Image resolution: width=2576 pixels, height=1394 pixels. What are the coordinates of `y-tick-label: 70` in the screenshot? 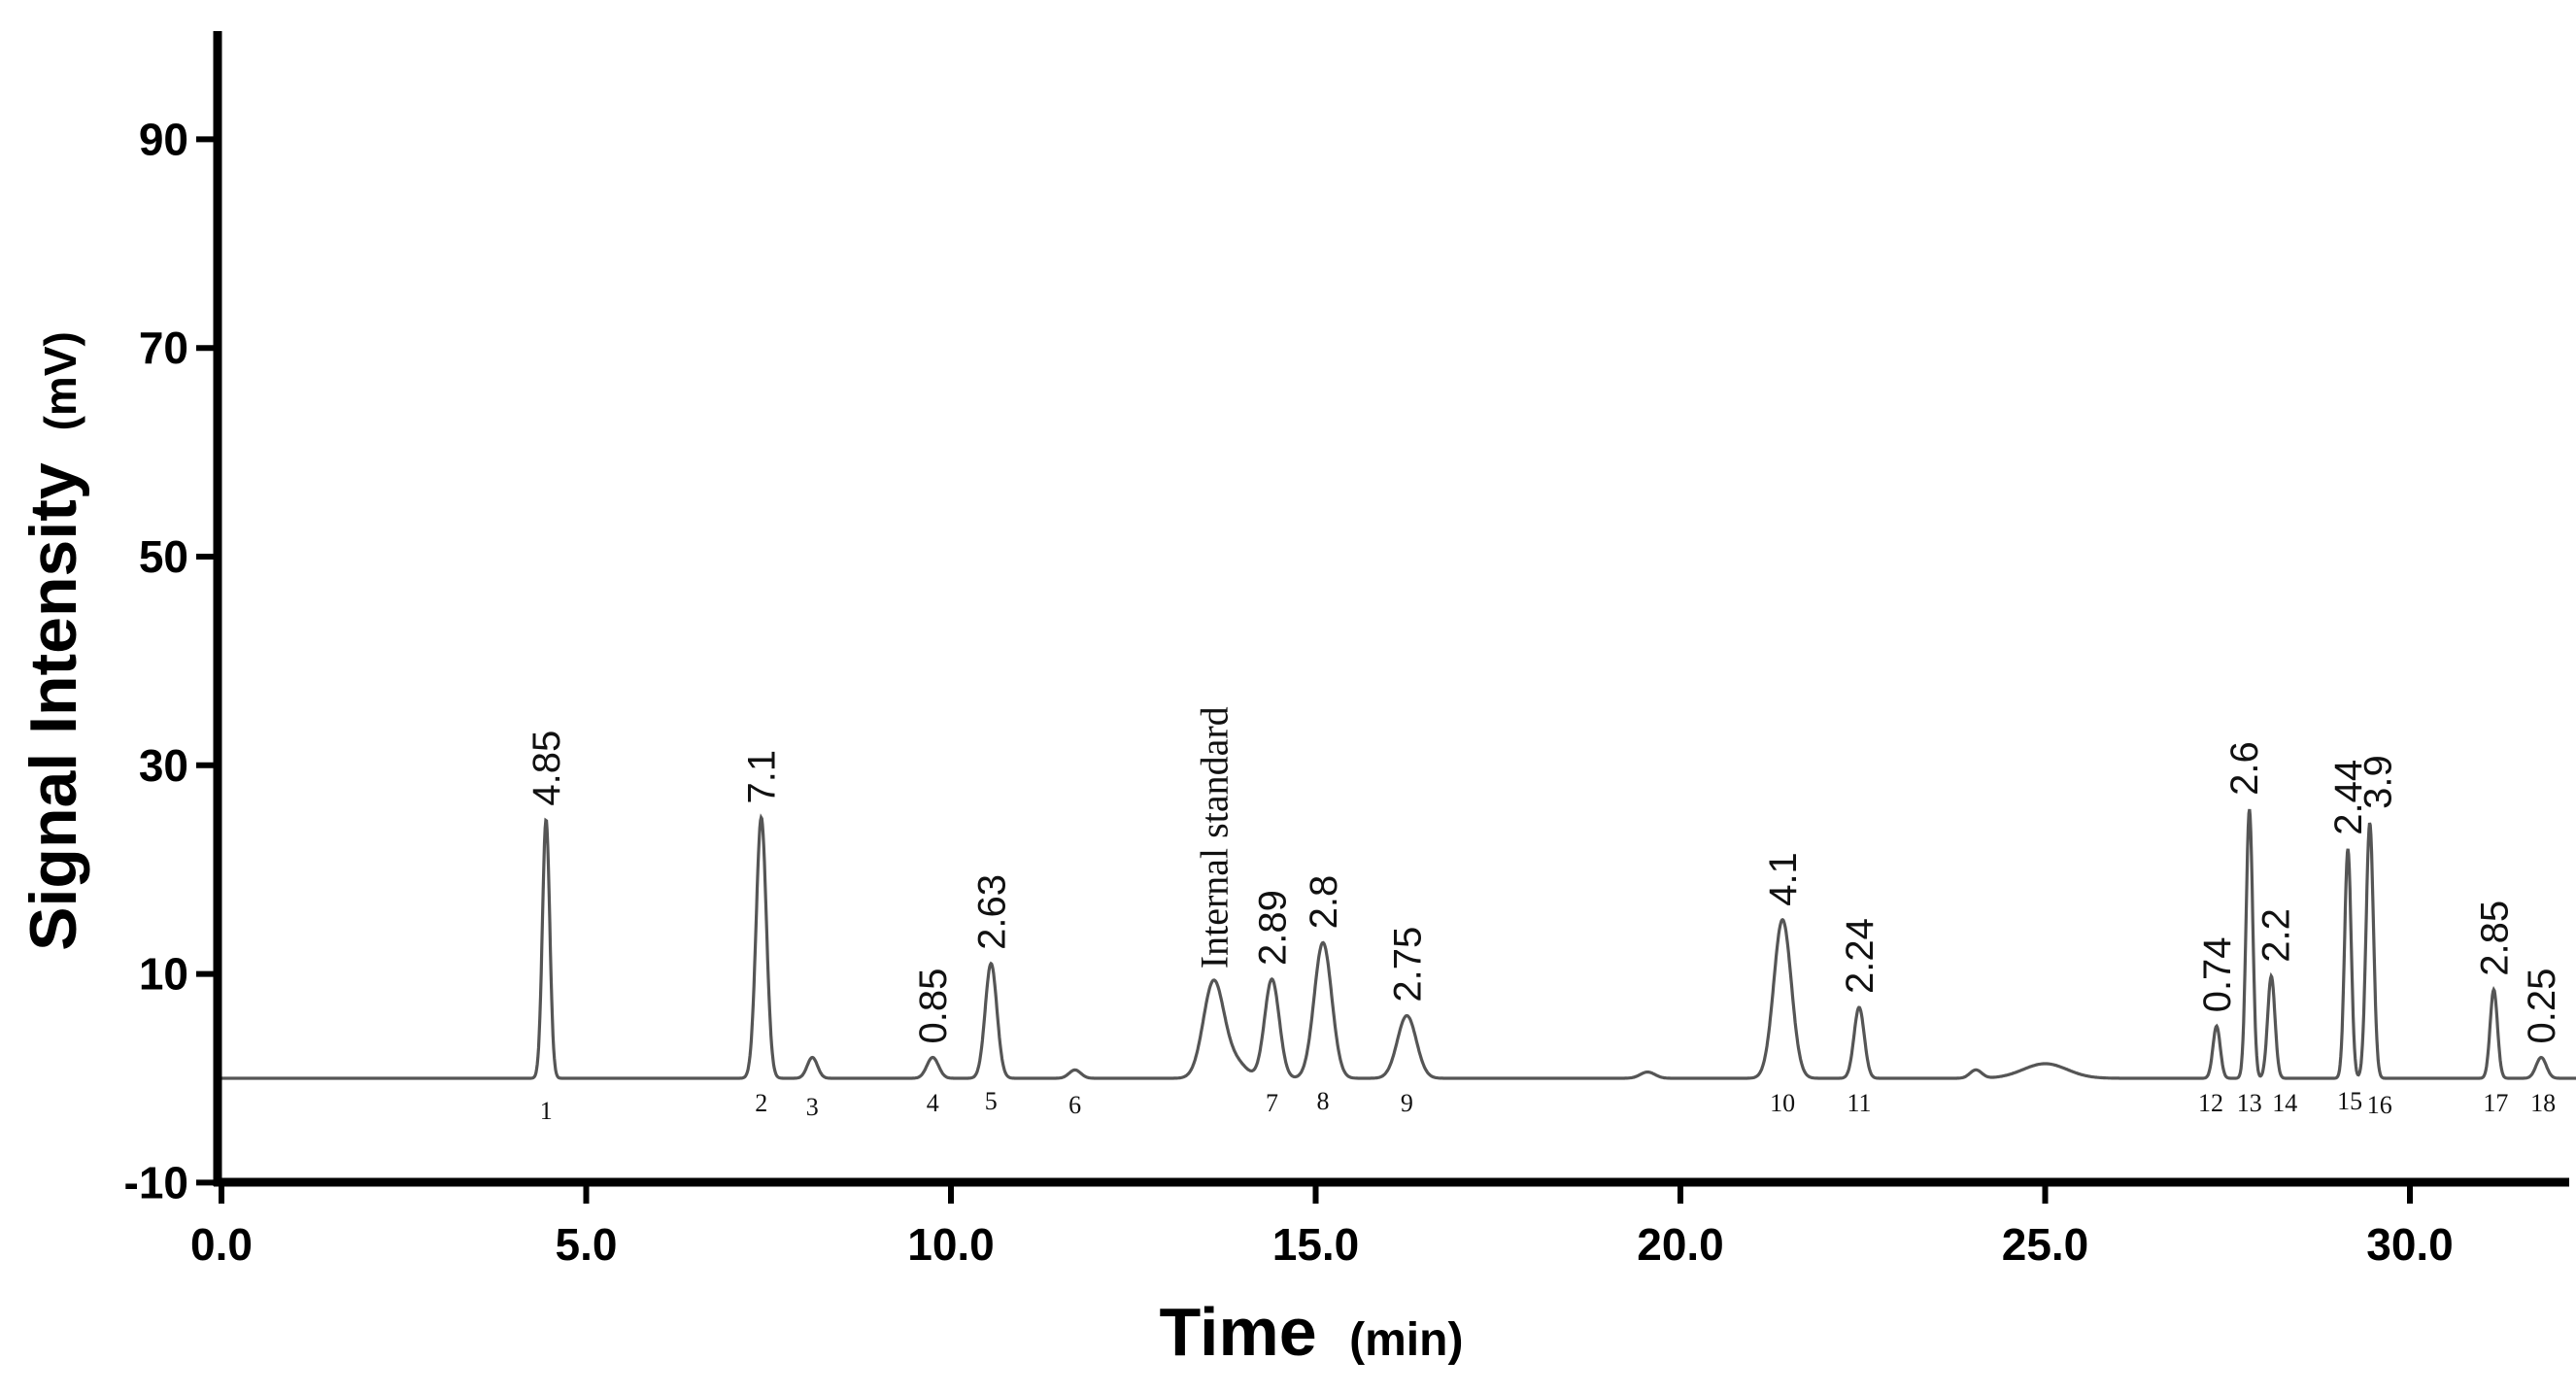 It's located at (163, 348).